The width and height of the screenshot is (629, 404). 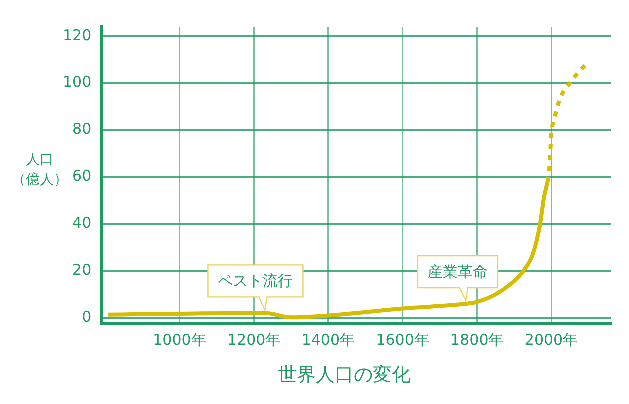 What do you see at coordinates (403, 339) in the screenshot?
I see `x-tick-label: 1600年` at bounding box center [403, 339].